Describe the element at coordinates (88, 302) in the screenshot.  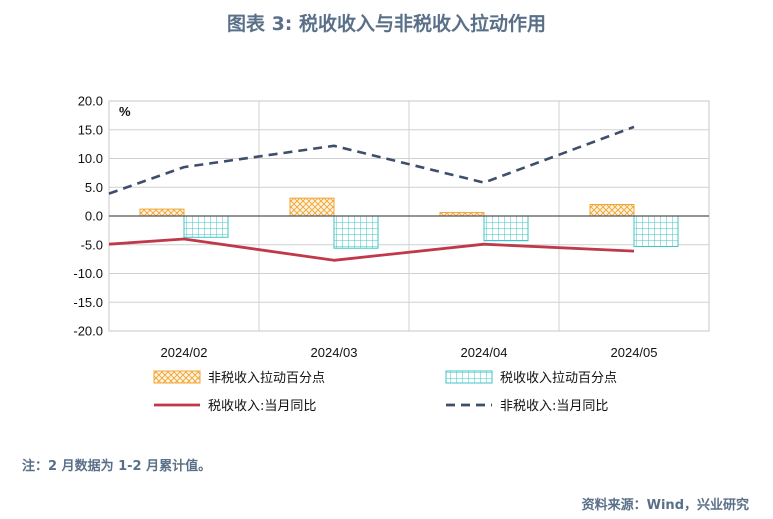
I see `y-tick-label: -15.0` at that location.